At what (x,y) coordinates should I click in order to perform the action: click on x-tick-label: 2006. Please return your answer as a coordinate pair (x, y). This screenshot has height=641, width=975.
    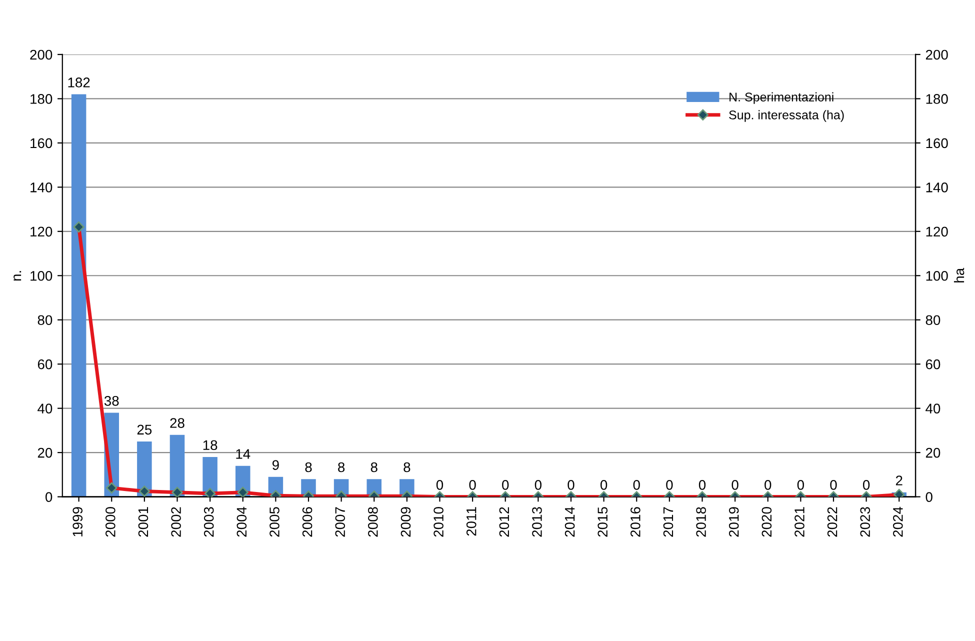
    Looking at the image, I should click on (307, 522).